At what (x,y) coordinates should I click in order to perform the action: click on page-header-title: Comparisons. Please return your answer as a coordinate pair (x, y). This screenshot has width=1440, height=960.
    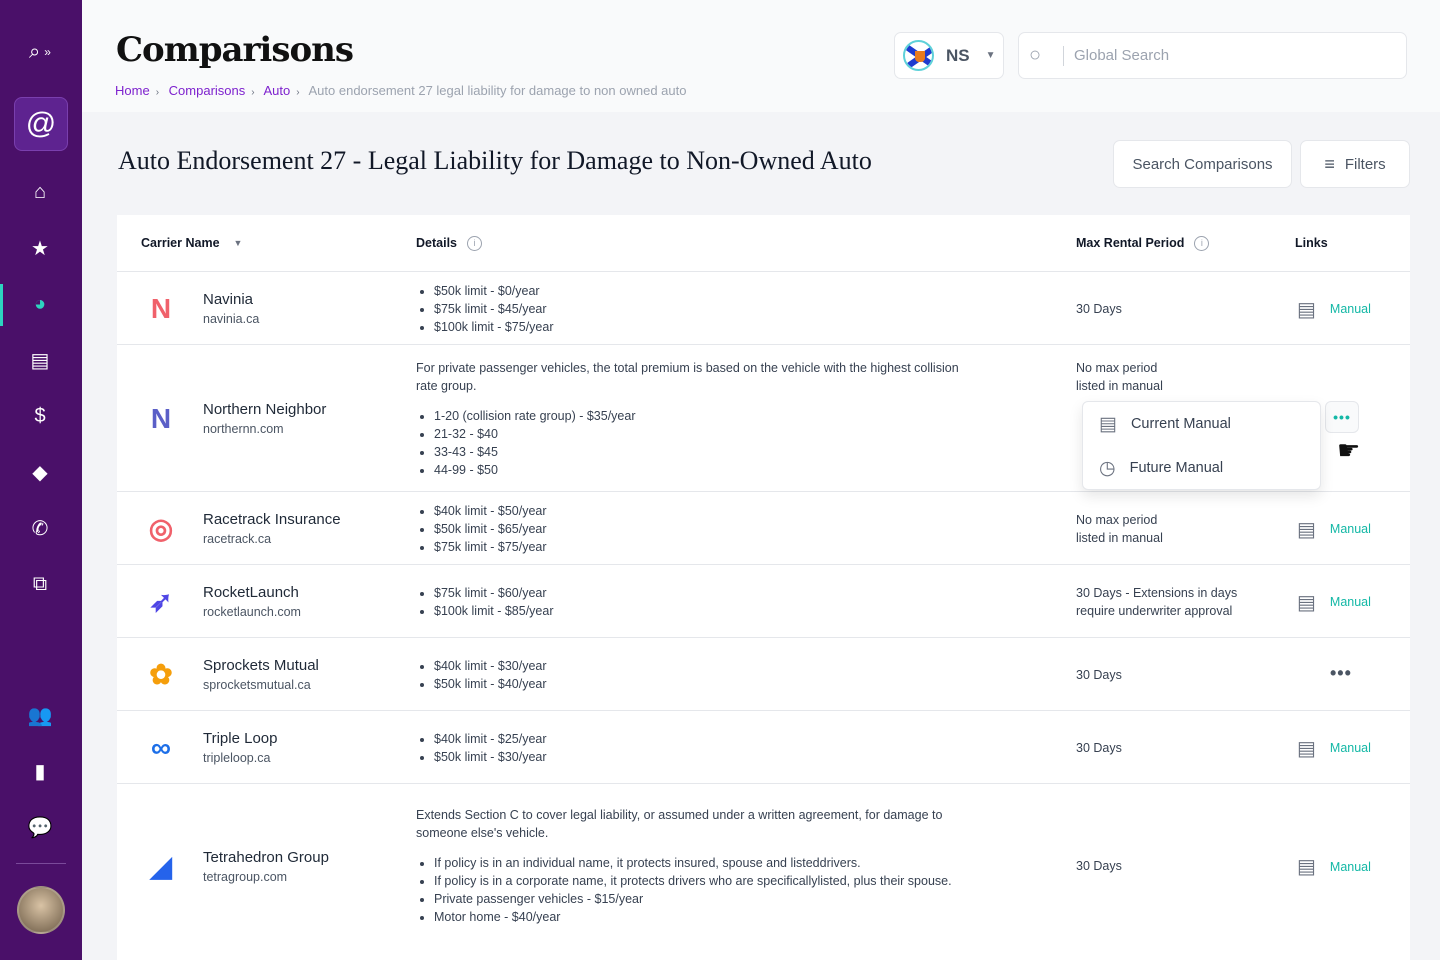
    Looking at the image, I should click on (235, 50).